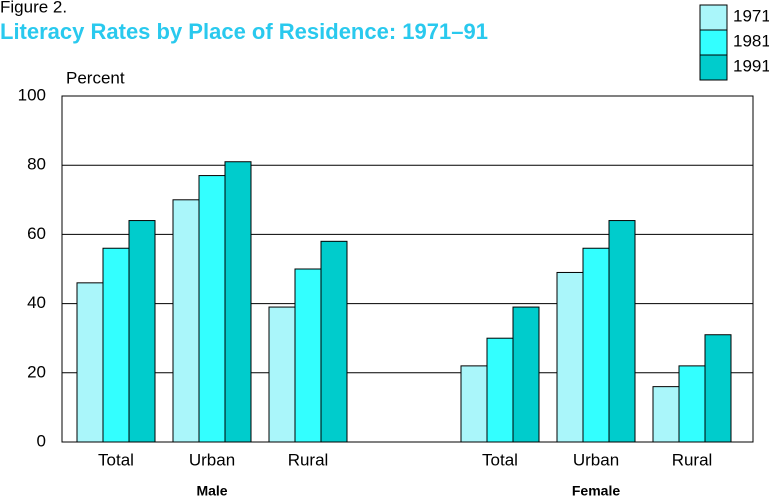  I want to click on y-axis-label: Percent, so click(95, 77).